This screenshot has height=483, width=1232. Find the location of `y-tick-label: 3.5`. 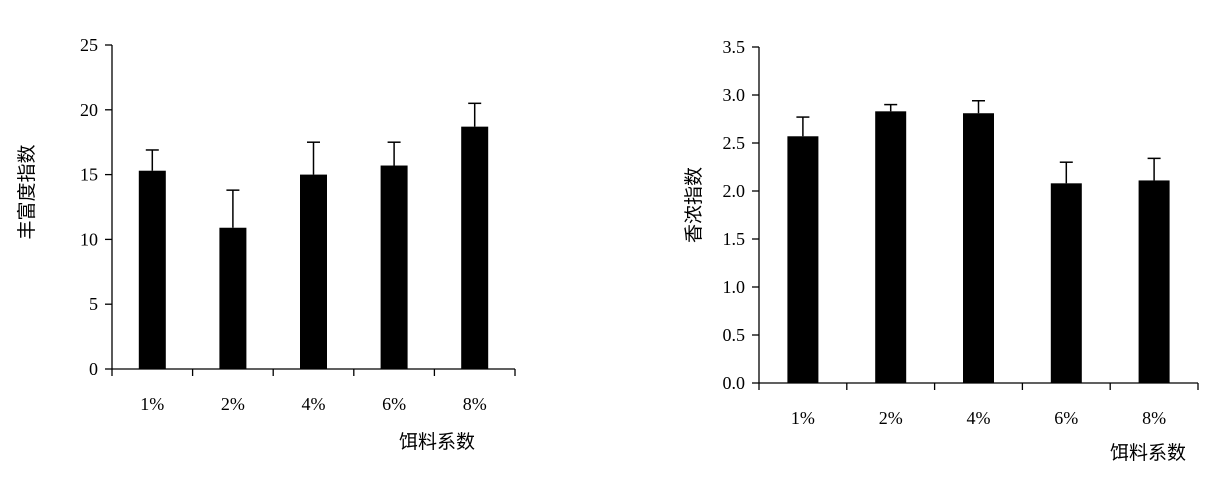

y-tick-label: 3.5 is located at coordinates (734, 47).